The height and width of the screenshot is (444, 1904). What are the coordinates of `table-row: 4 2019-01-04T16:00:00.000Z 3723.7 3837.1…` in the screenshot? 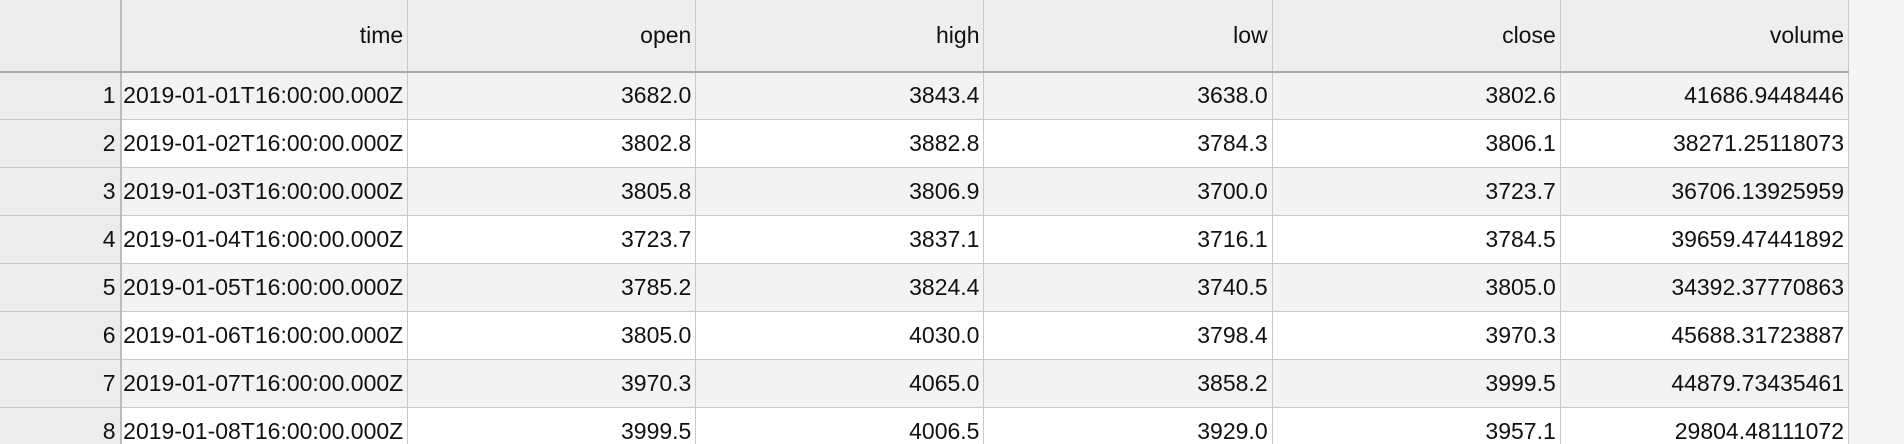 It's located at (925, 239).